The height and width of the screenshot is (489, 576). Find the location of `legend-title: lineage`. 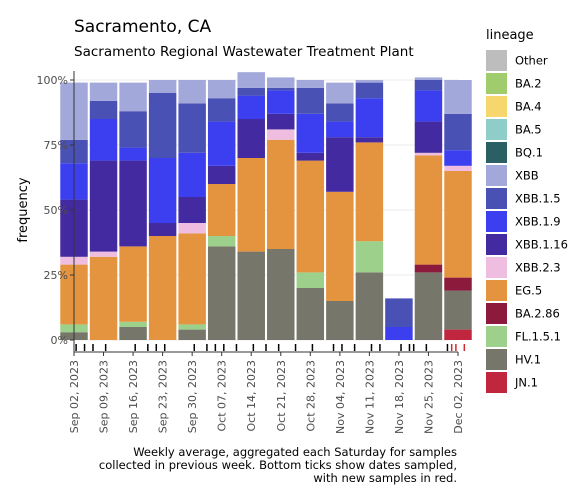

legend-title: lineage is located at coordinates (510, 35).